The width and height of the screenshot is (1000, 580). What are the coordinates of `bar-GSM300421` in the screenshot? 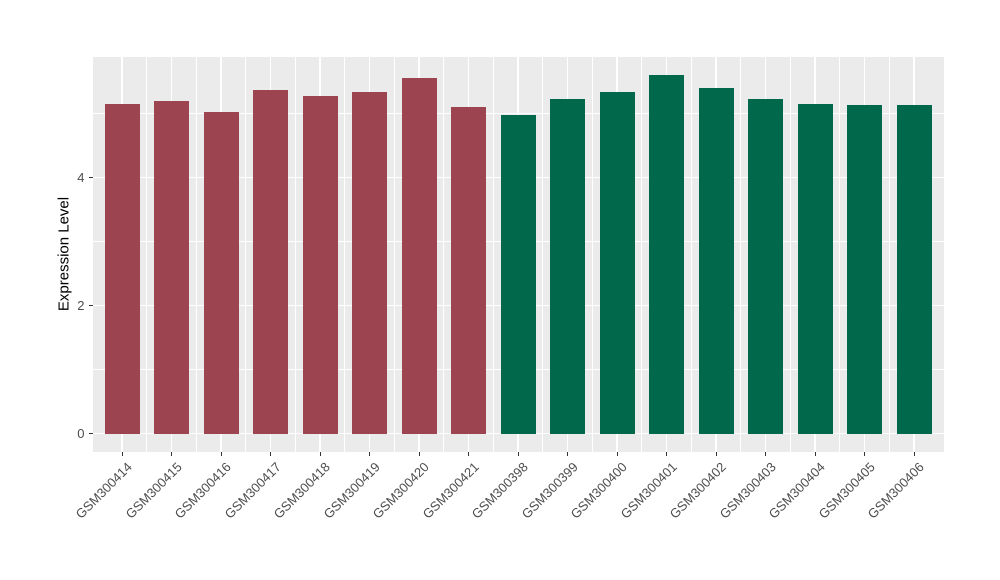 It's located at (468, 270).